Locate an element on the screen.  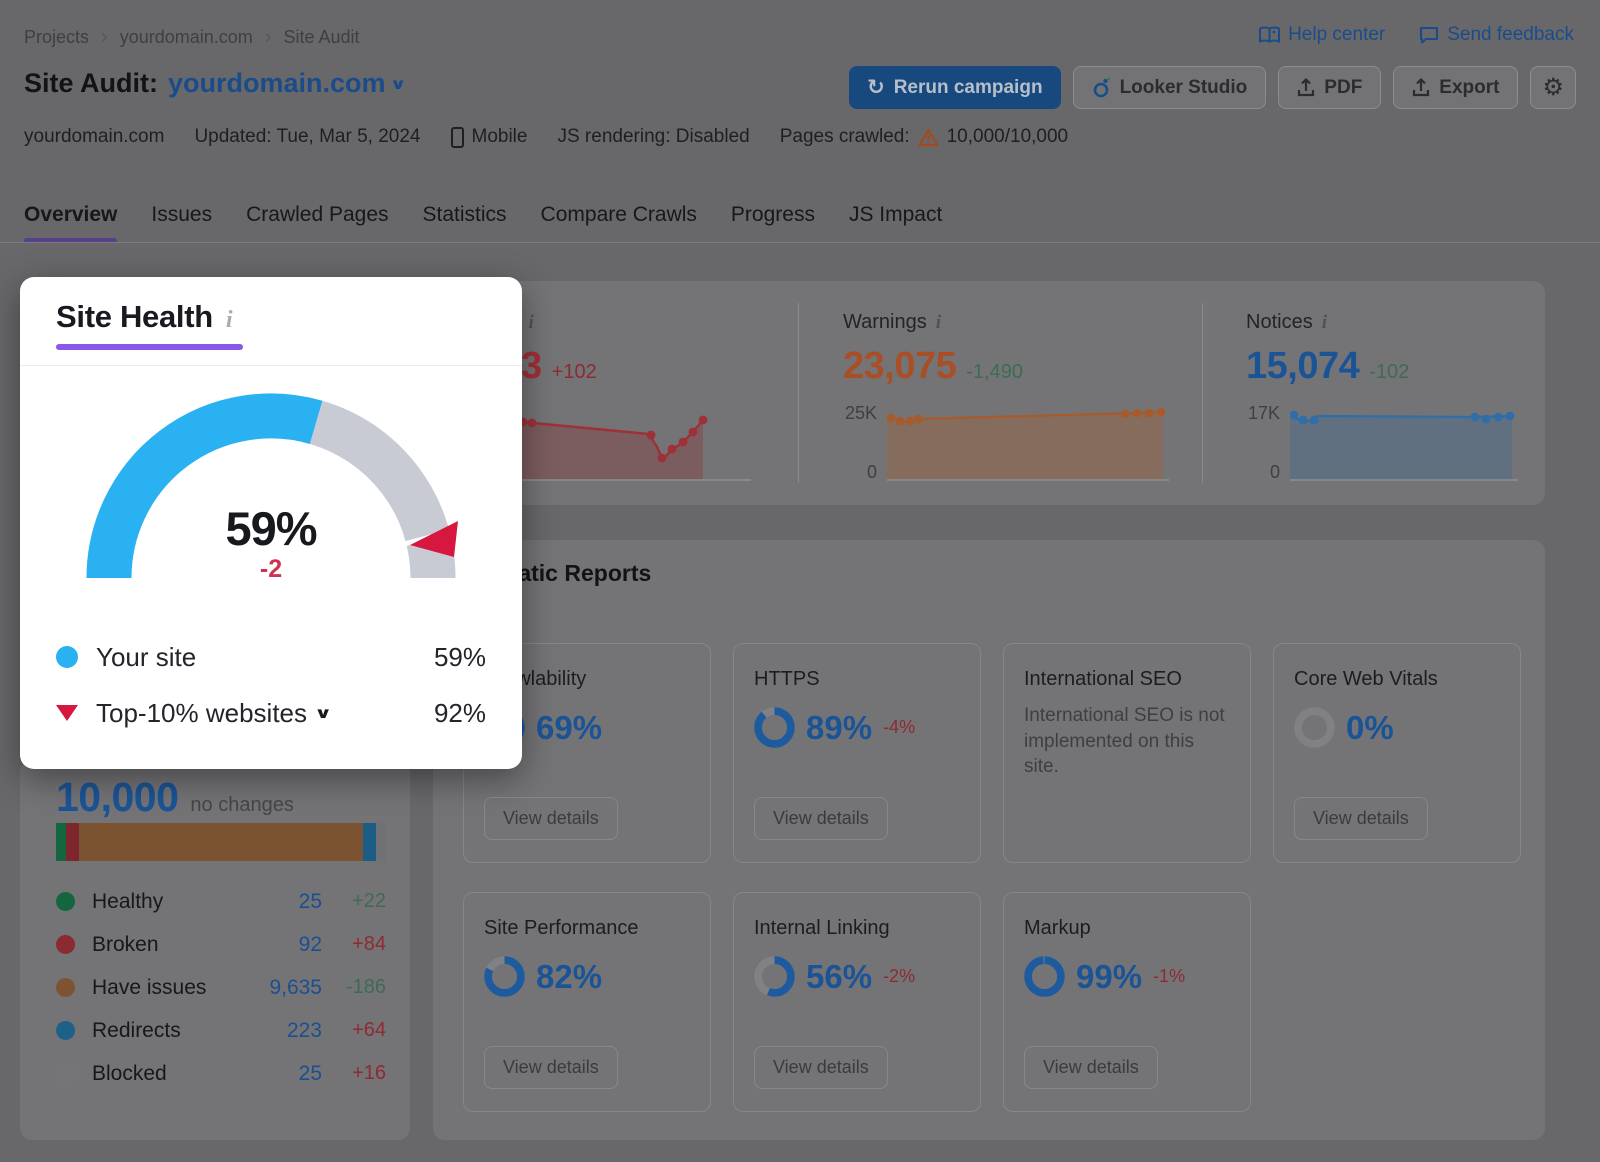
bar-segment-blocked is located at coordinates (381, 842).